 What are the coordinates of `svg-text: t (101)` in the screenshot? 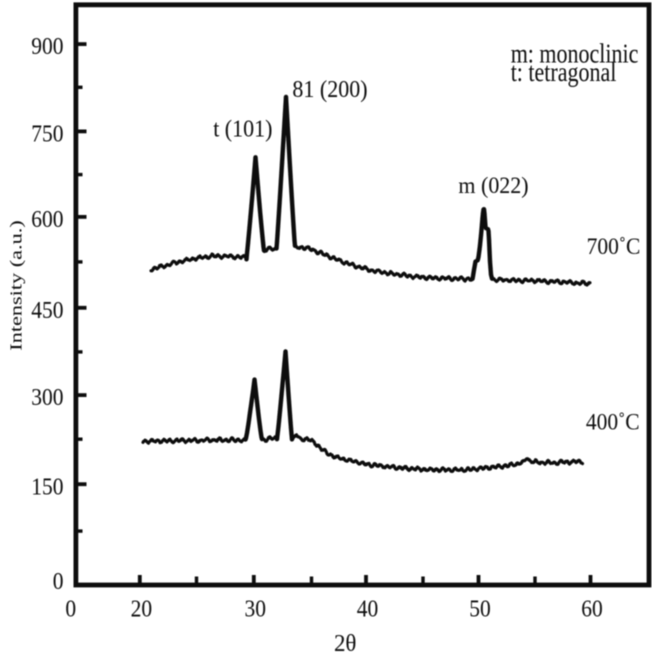 It's located at (242, 129).